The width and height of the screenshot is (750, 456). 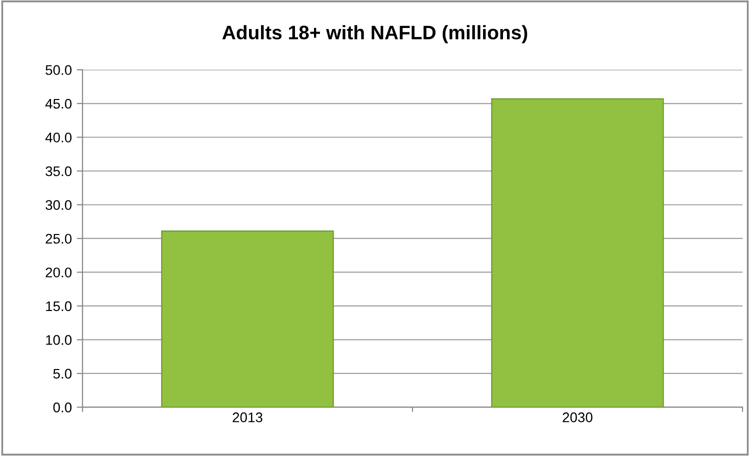 I want to click on y-tick-label: 5.0, so click(x=62, y=373).